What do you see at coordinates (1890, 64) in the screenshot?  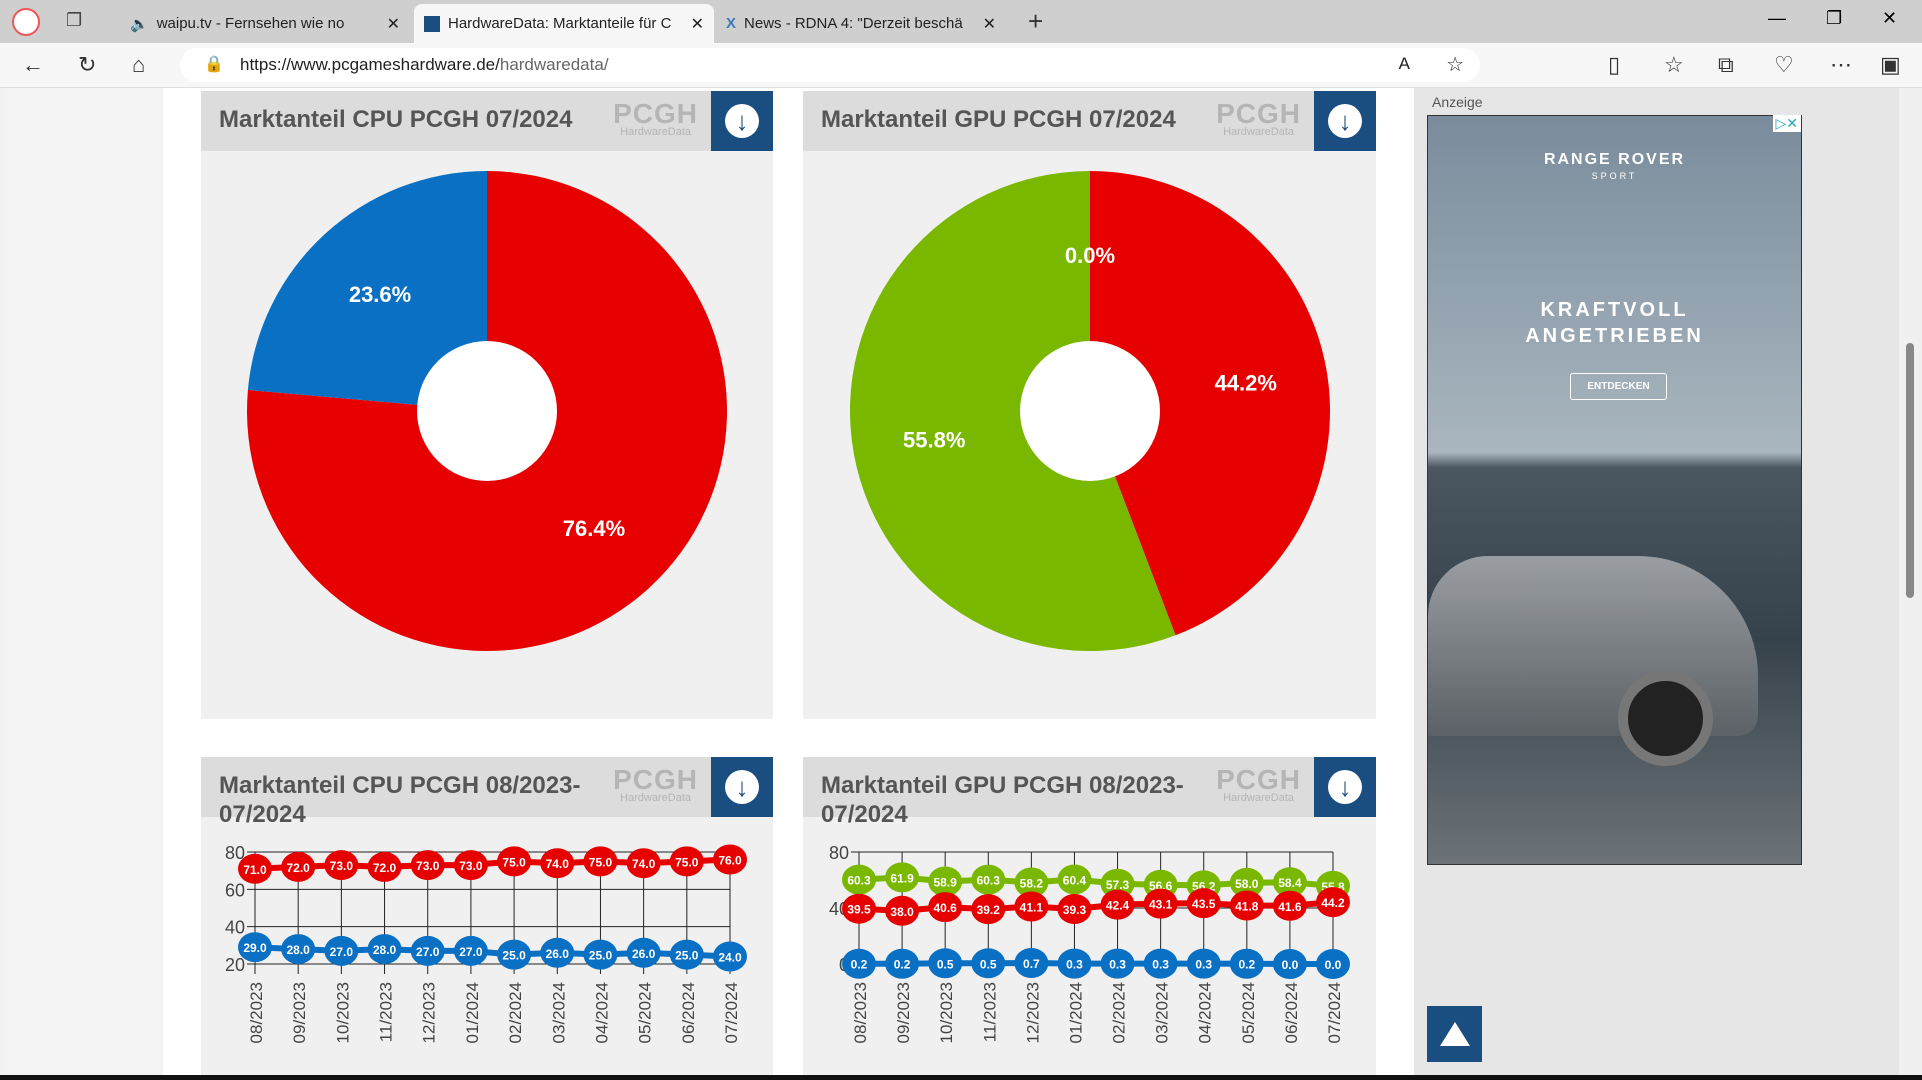 I see `sidebar-toggle-icon: ▣` at bounding box center [1890, 64].